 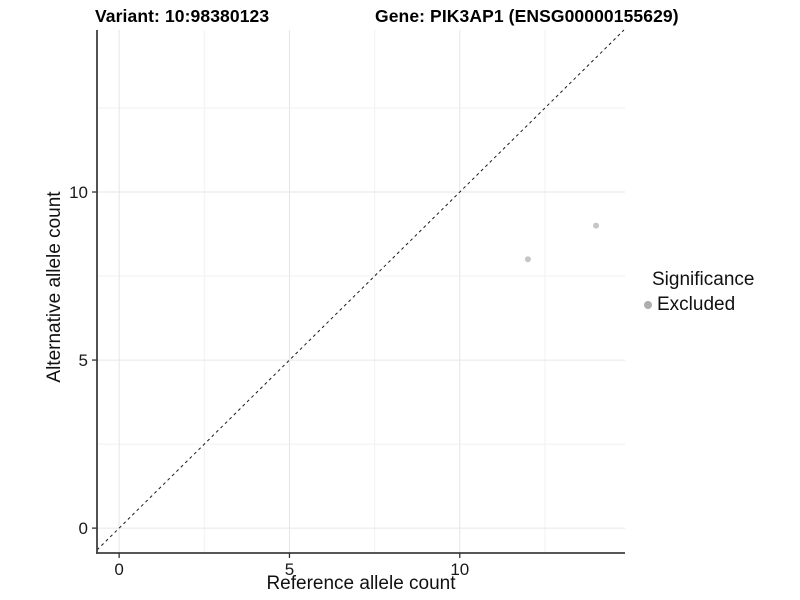 What do you see at coordinates (182, 16) in the screenshot?
I see `variant-title: Variant: 10:98380123` at bounding box center [182, 16].